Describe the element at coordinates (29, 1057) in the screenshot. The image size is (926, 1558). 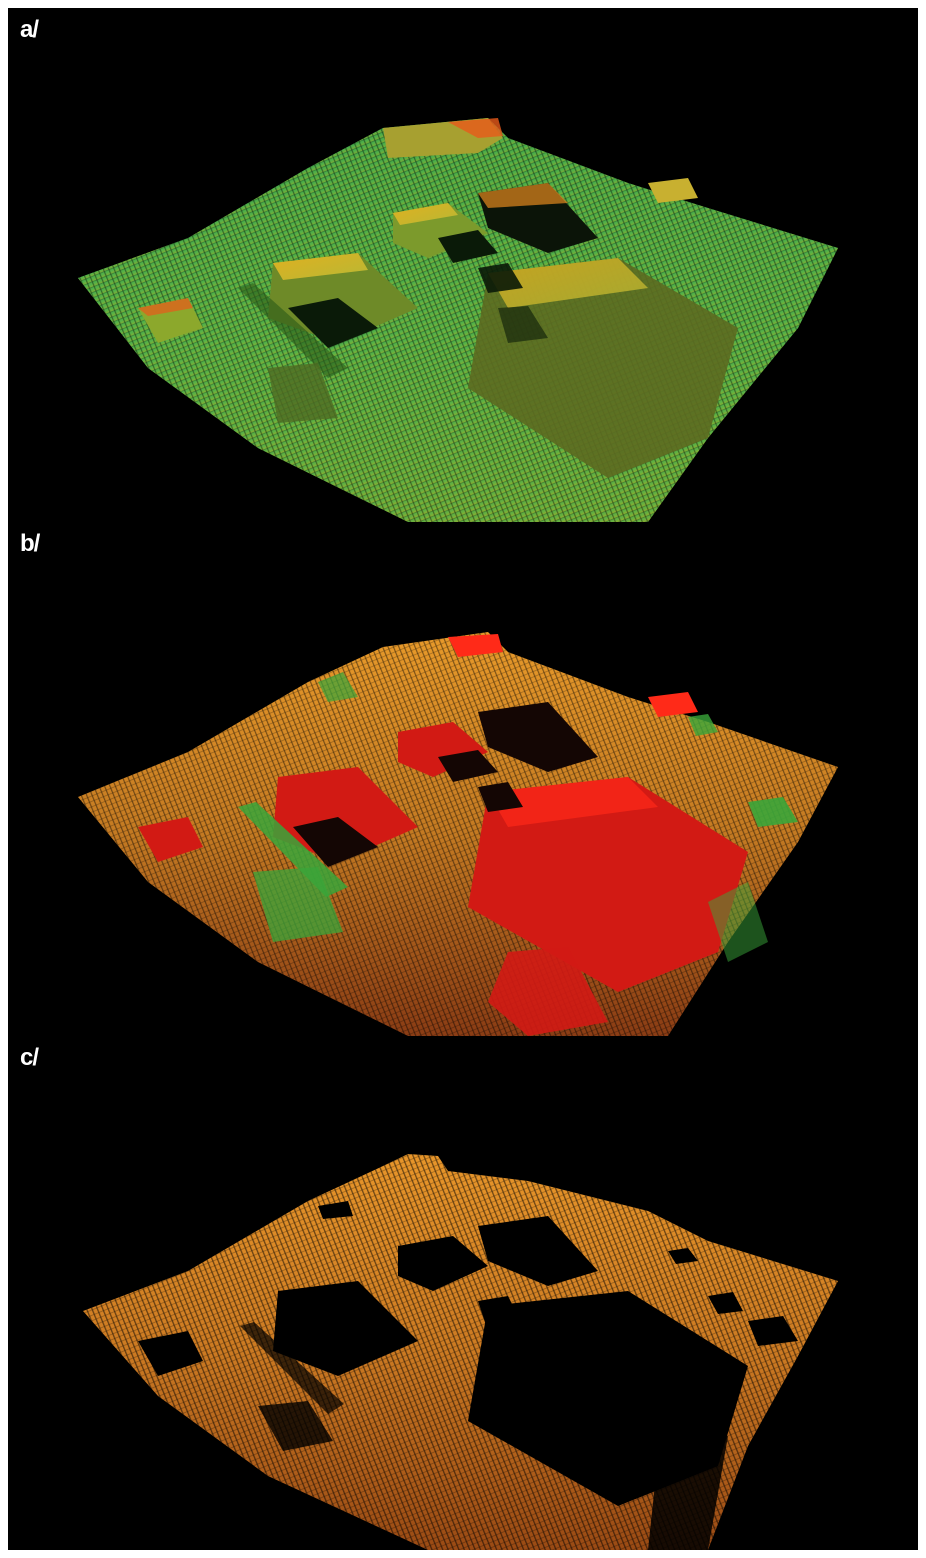
I see `panel-label-c: c/` at that location.